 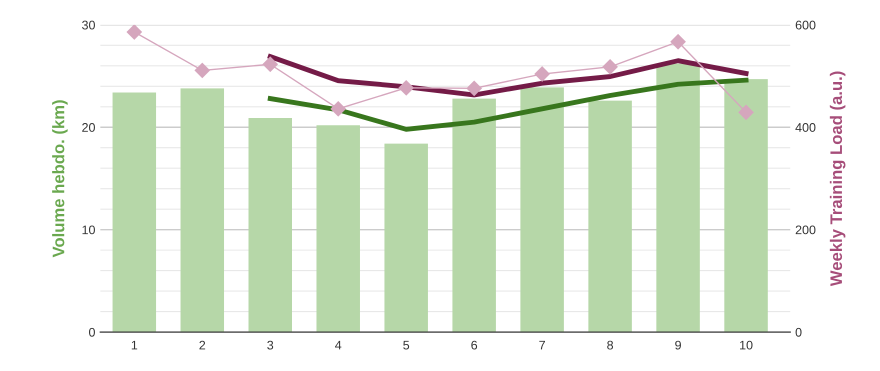 What do you see at coordinates (91, 332) in the screenshot?
I see `y-tick-label: 0` at bounding box center [91, 332].